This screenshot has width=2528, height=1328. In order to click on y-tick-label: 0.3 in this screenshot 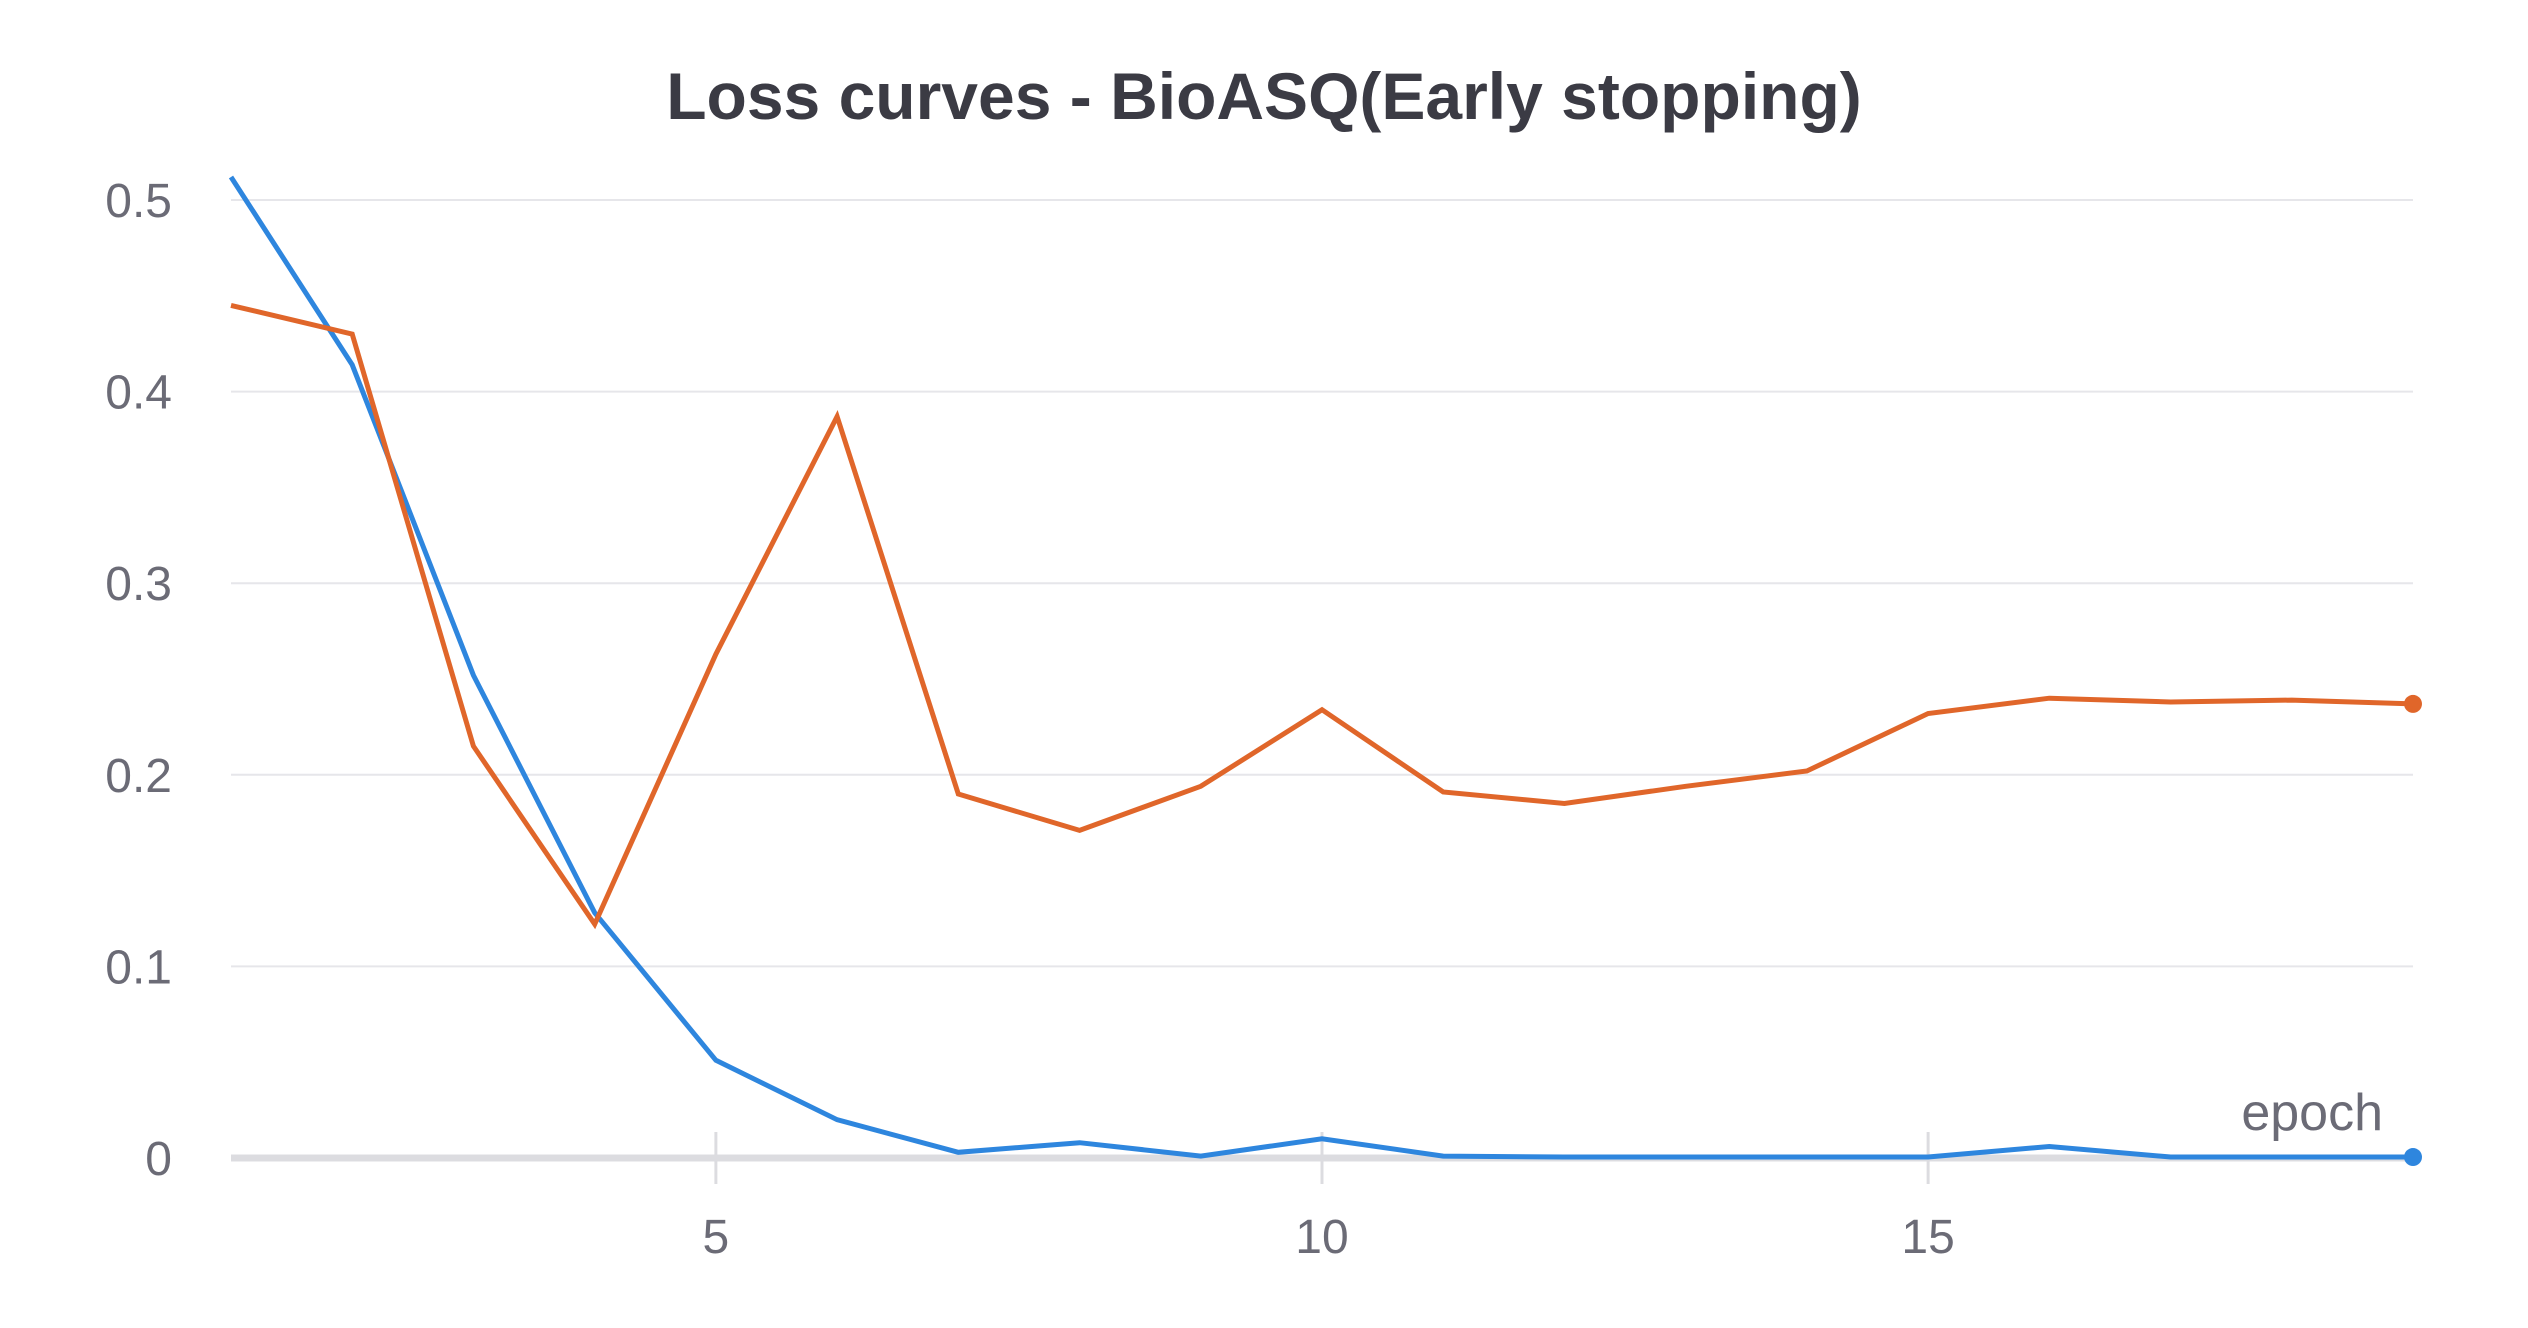, I will do `click(138, 584)`.